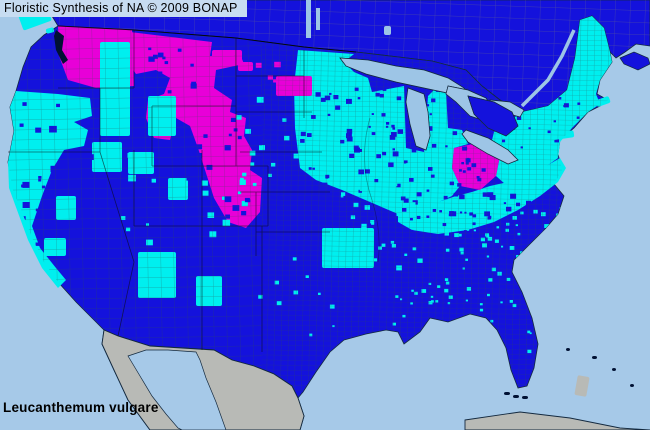 The image size is (650, 430). I want to click on lake-manitoba, so click(318, 19).